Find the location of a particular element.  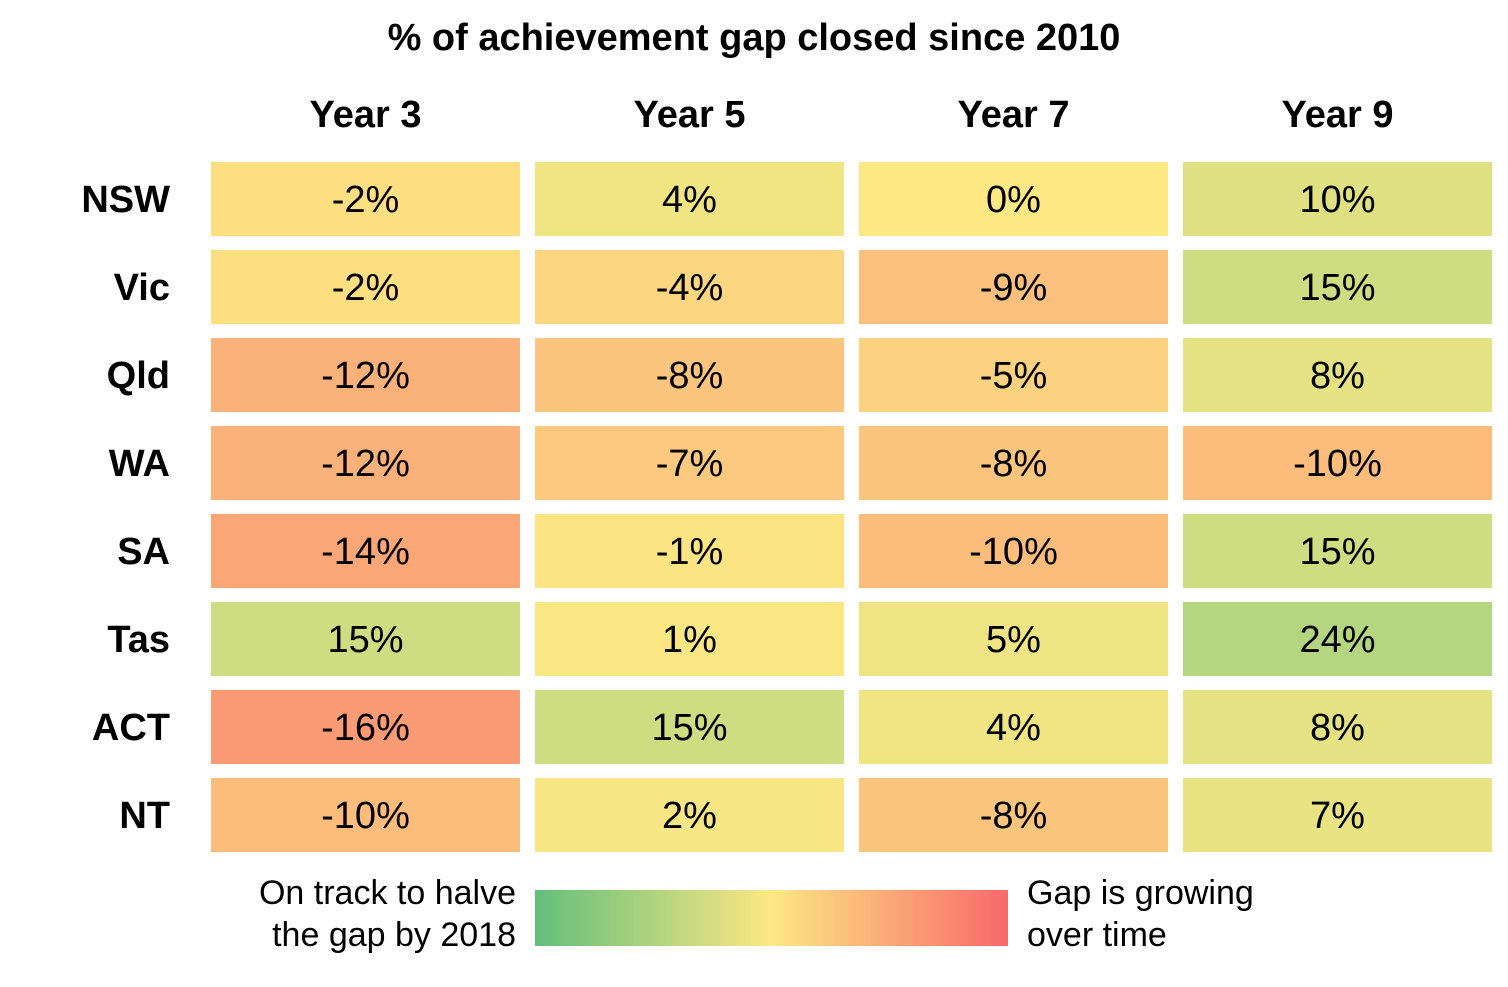

row-labels: NSW Vic Qld WA SA Tas ACT NT is located at coordinates (125, 508).